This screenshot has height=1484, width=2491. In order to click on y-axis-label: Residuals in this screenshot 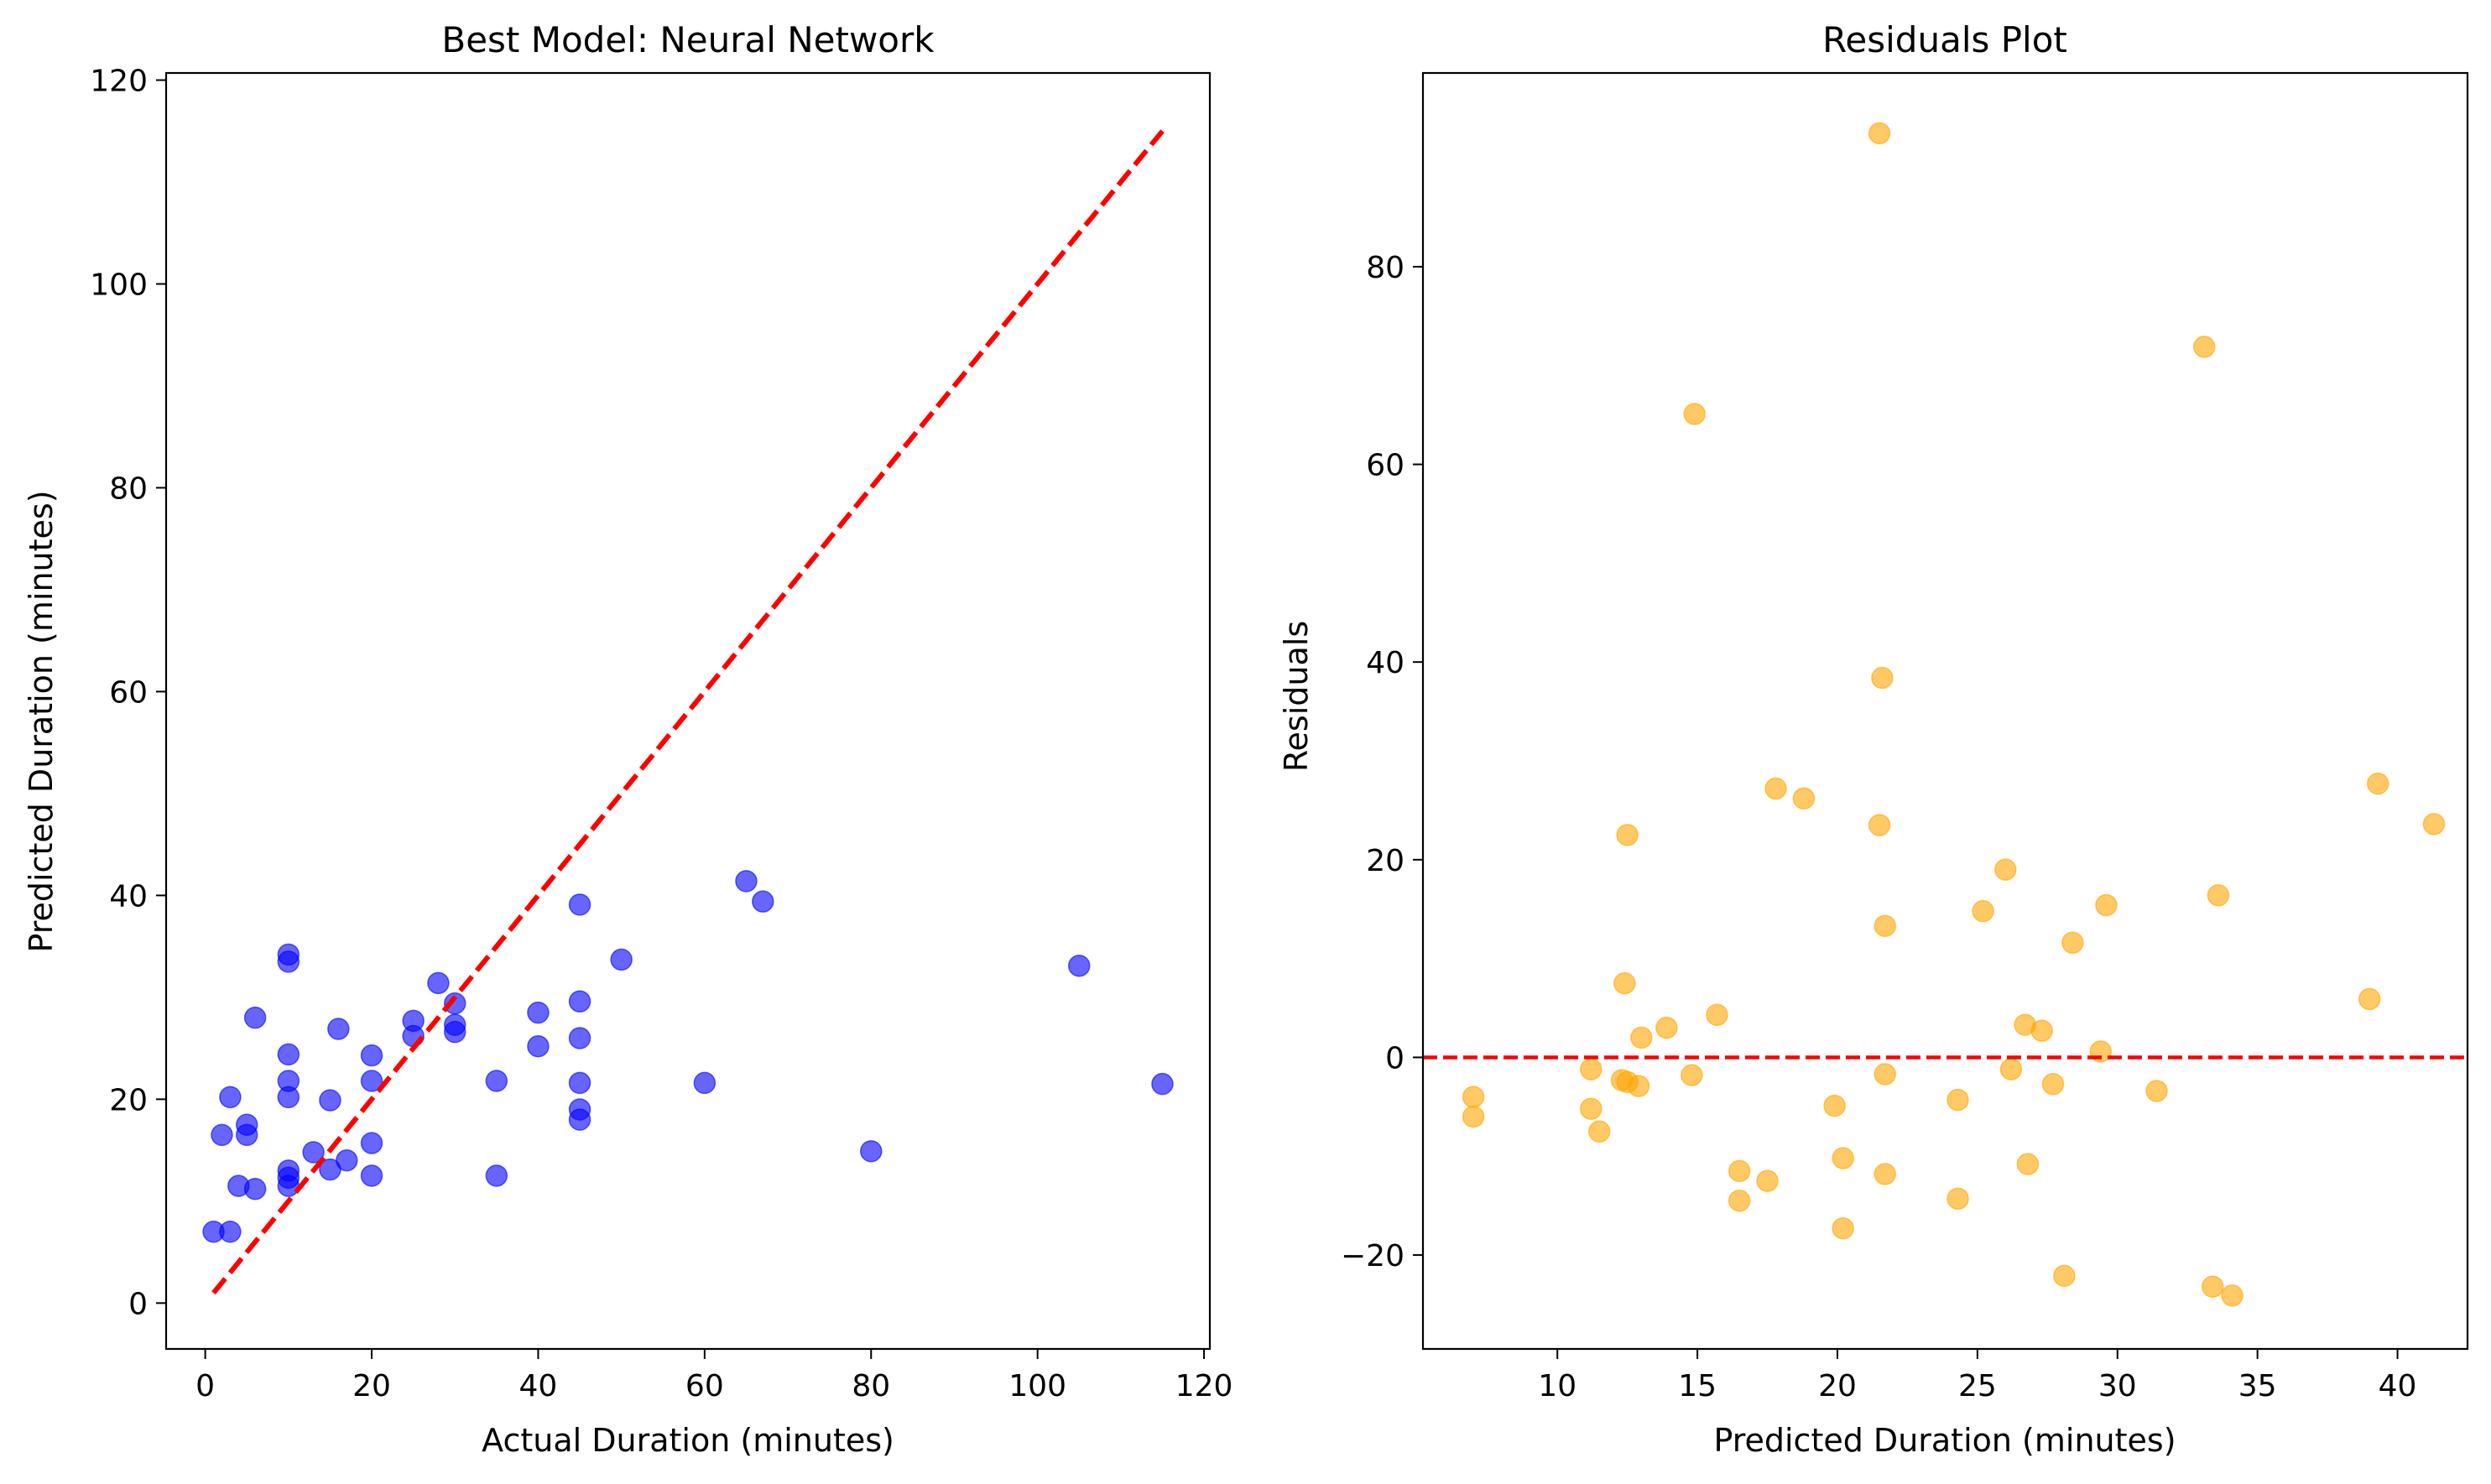, I will do `click(1296, 696)`.